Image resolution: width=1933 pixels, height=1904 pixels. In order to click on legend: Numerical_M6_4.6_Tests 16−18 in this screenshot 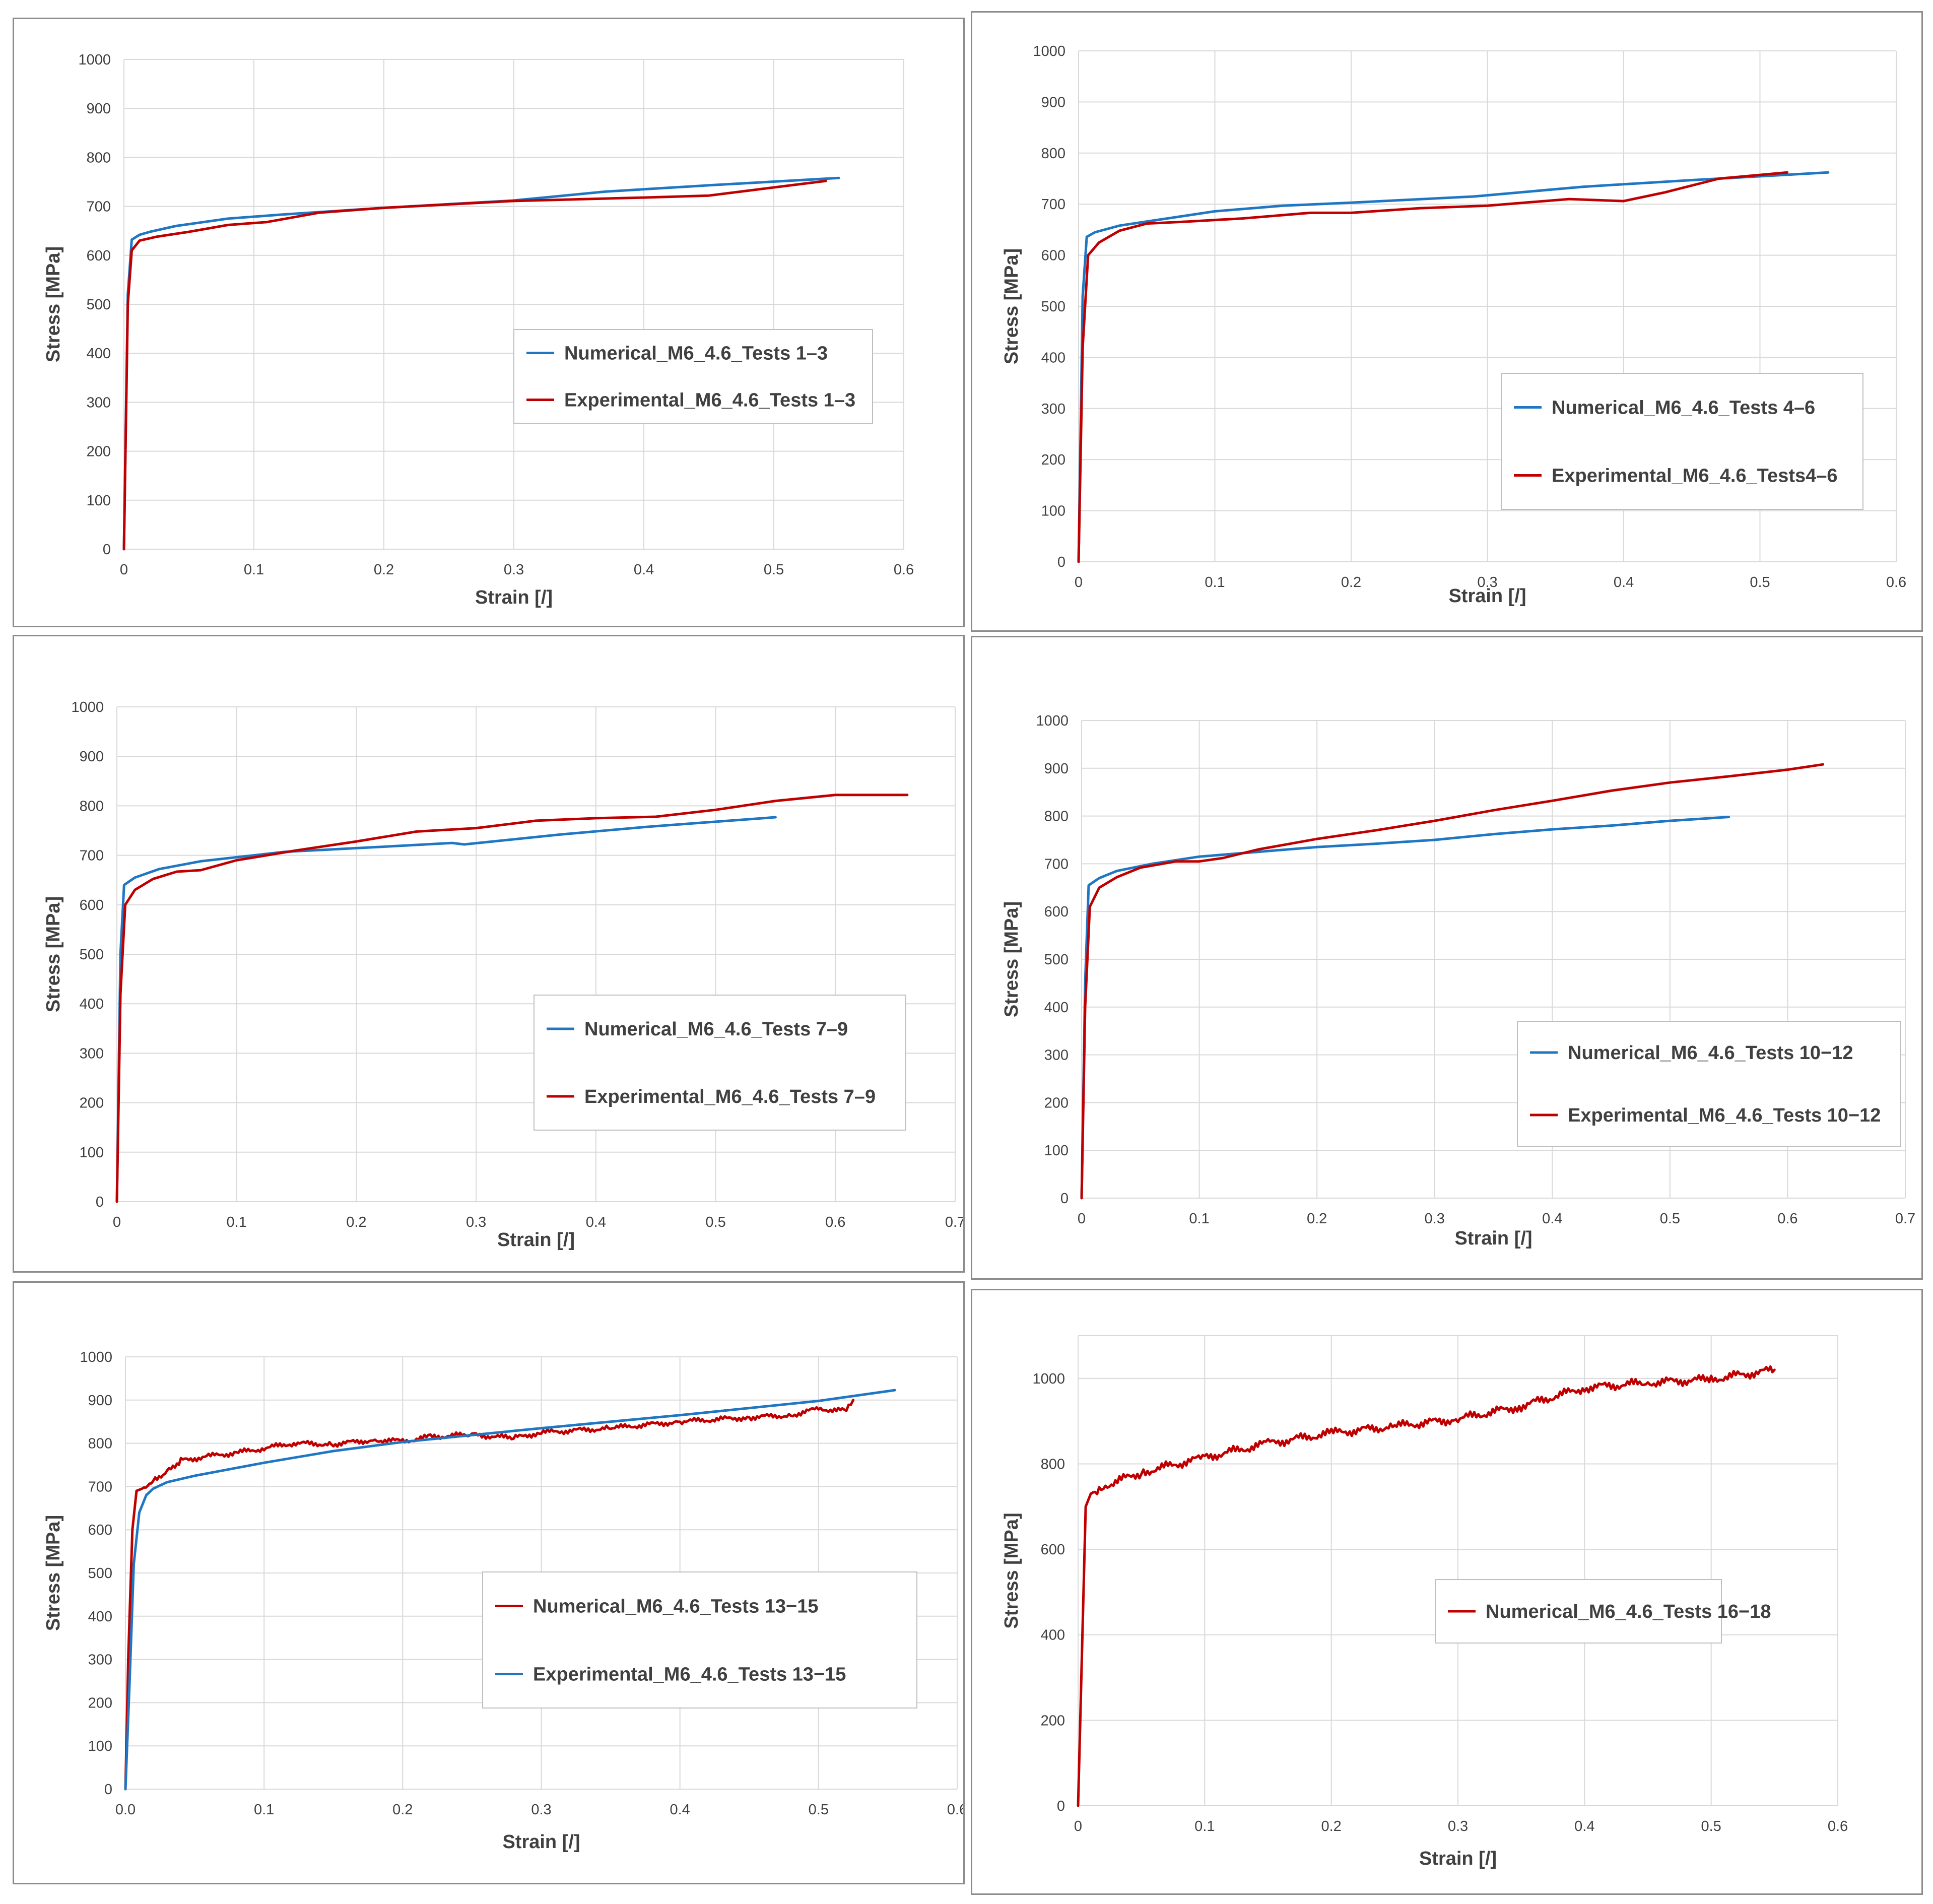, I will do `click(1603, 1611)`.